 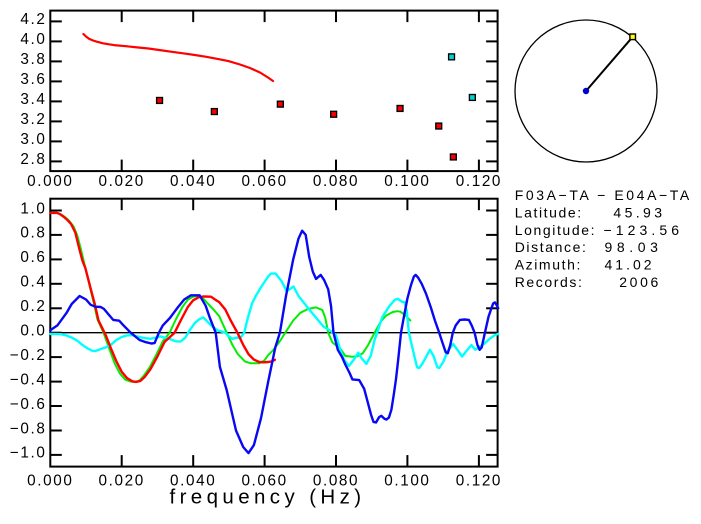 What do you see at coordinates (548, 265) in the screenshot?
I see `svg-text: Azimuth:` at bounding box center [548, 265].